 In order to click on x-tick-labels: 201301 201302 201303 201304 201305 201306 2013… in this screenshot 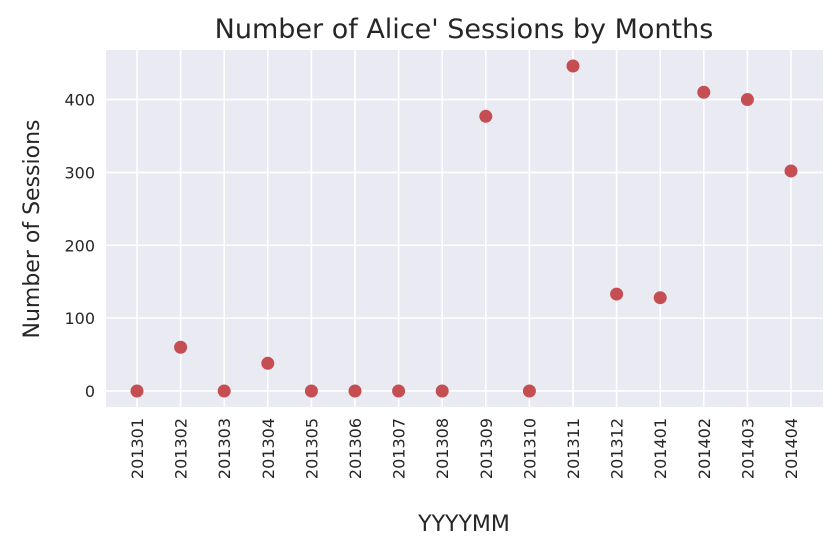, I will do `click(464, 448)`.